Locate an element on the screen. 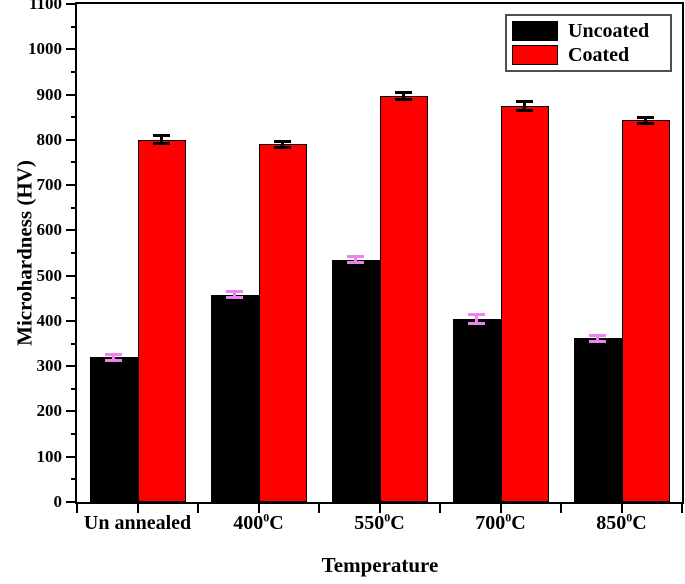  x-category-label: 7000C is located at coordinates (500, 522).